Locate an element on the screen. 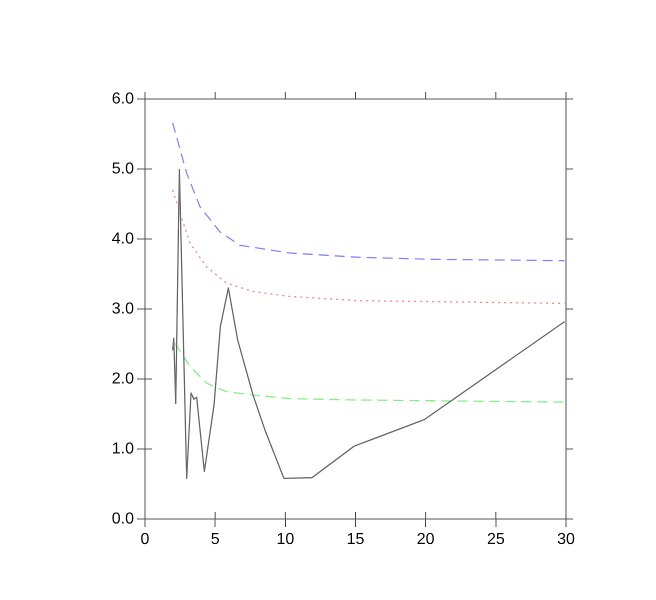 This screenshot has height=600, width=656. x-tick-label: 30 is located at coordinates (566, 539).